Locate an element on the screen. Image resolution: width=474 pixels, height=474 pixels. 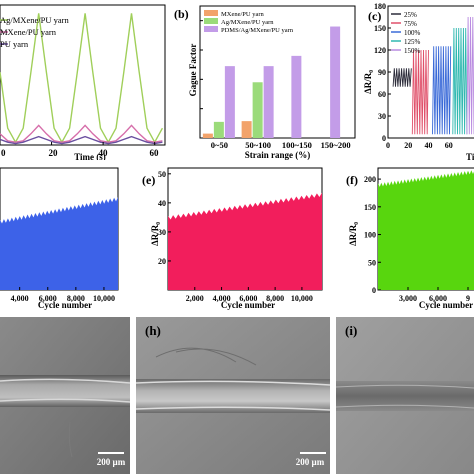
legend-label: 125% is located at coordinates (412, 42).